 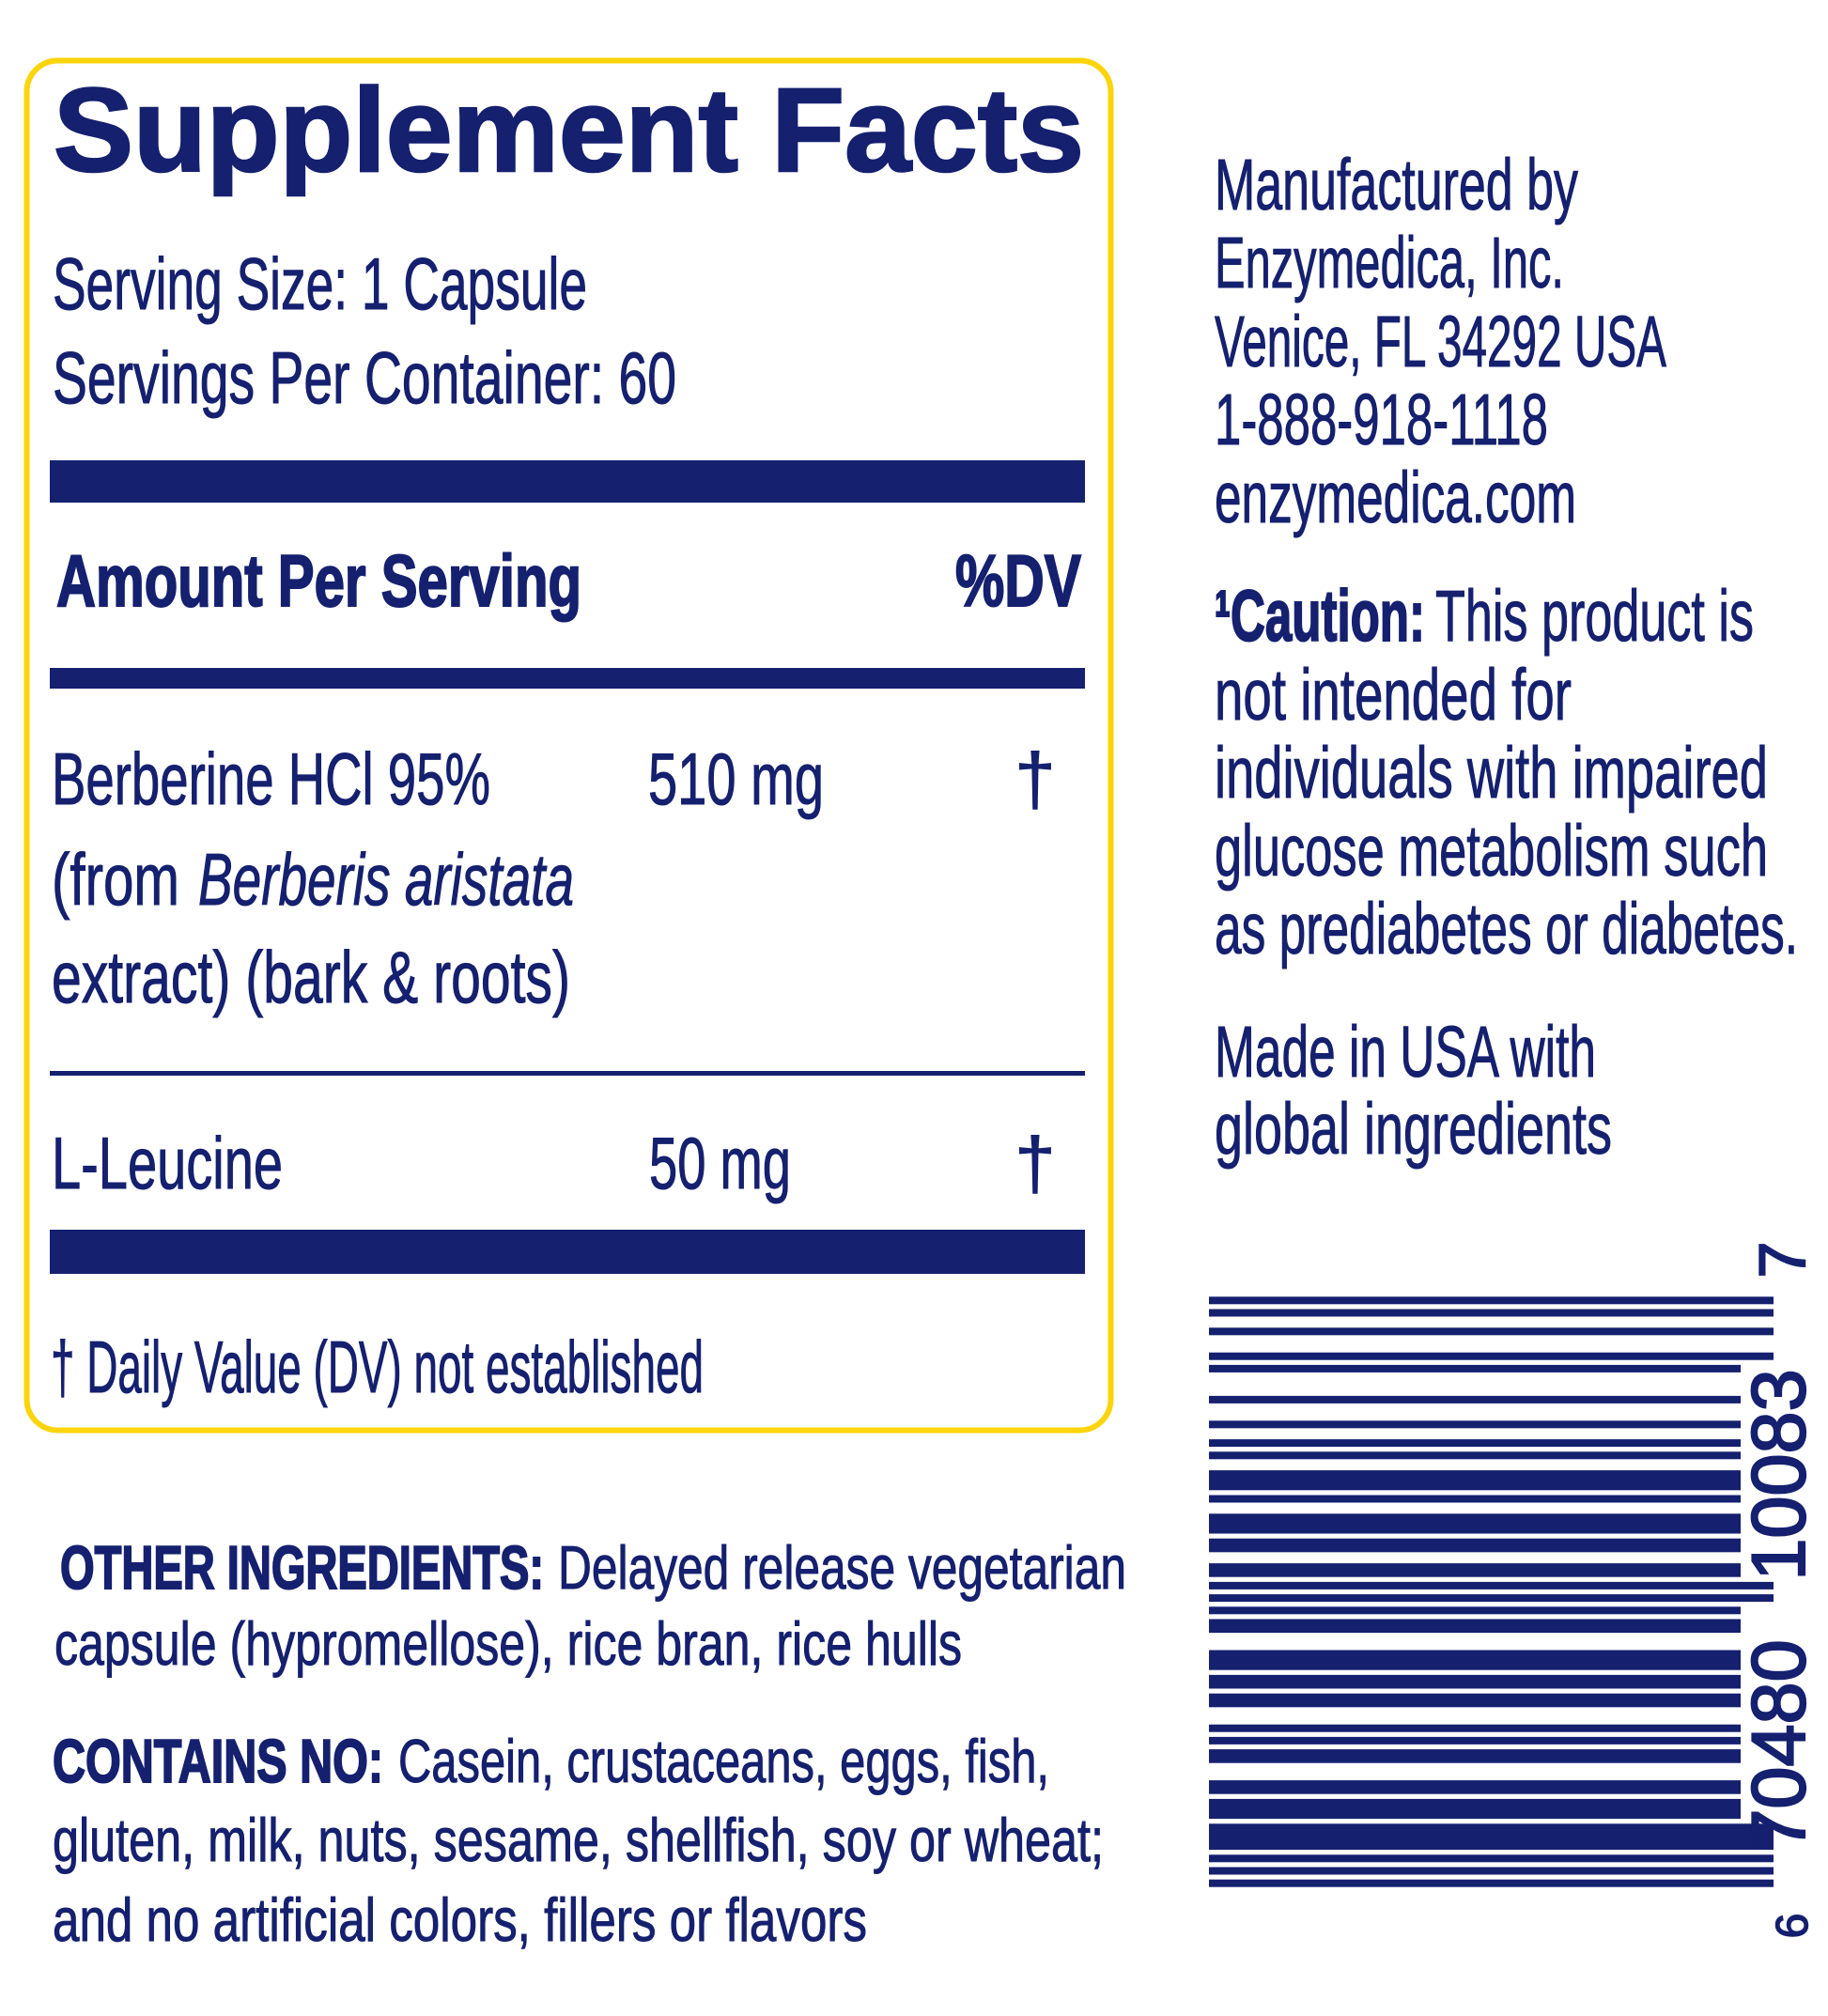 What do you see at coordinates (720, 1163) in the screenshot?
I see `svg-text: 50 mg` at bounding box center [720, 1163].